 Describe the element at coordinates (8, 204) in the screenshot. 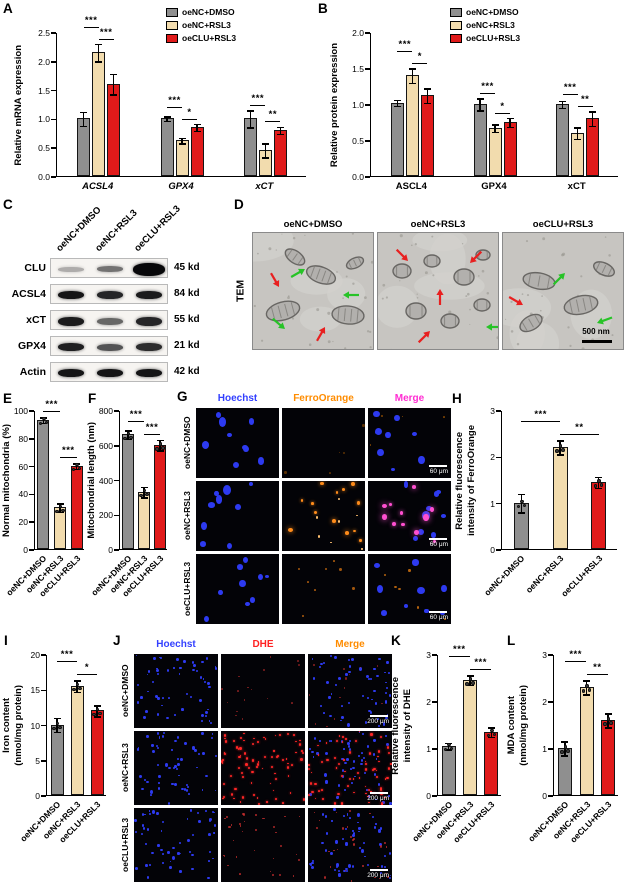

I see `panel-letter-c: C` at that location.